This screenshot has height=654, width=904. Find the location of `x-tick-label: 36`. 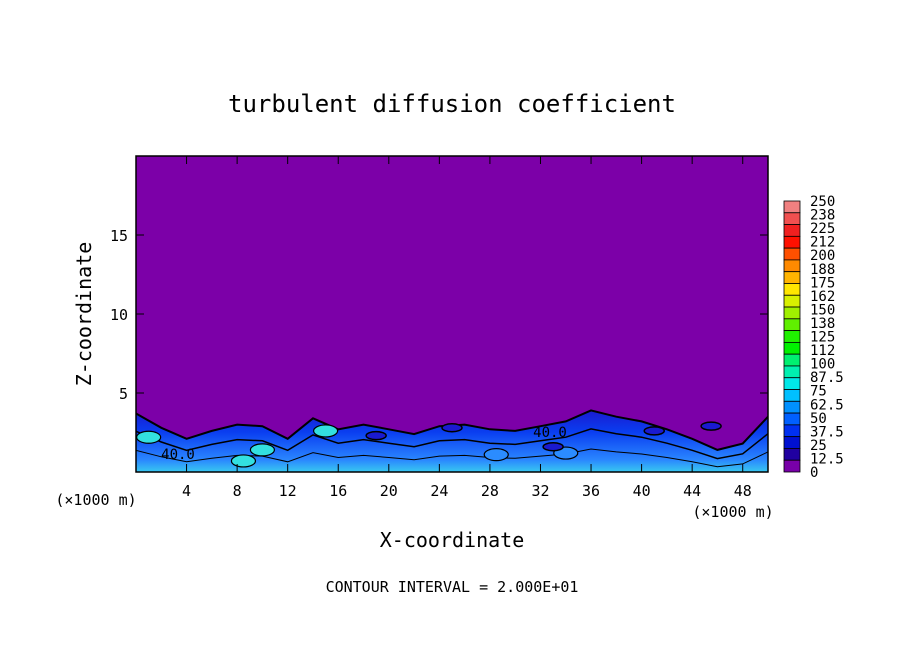

x-tick-label: 36 is located at coordinates (591, 491).